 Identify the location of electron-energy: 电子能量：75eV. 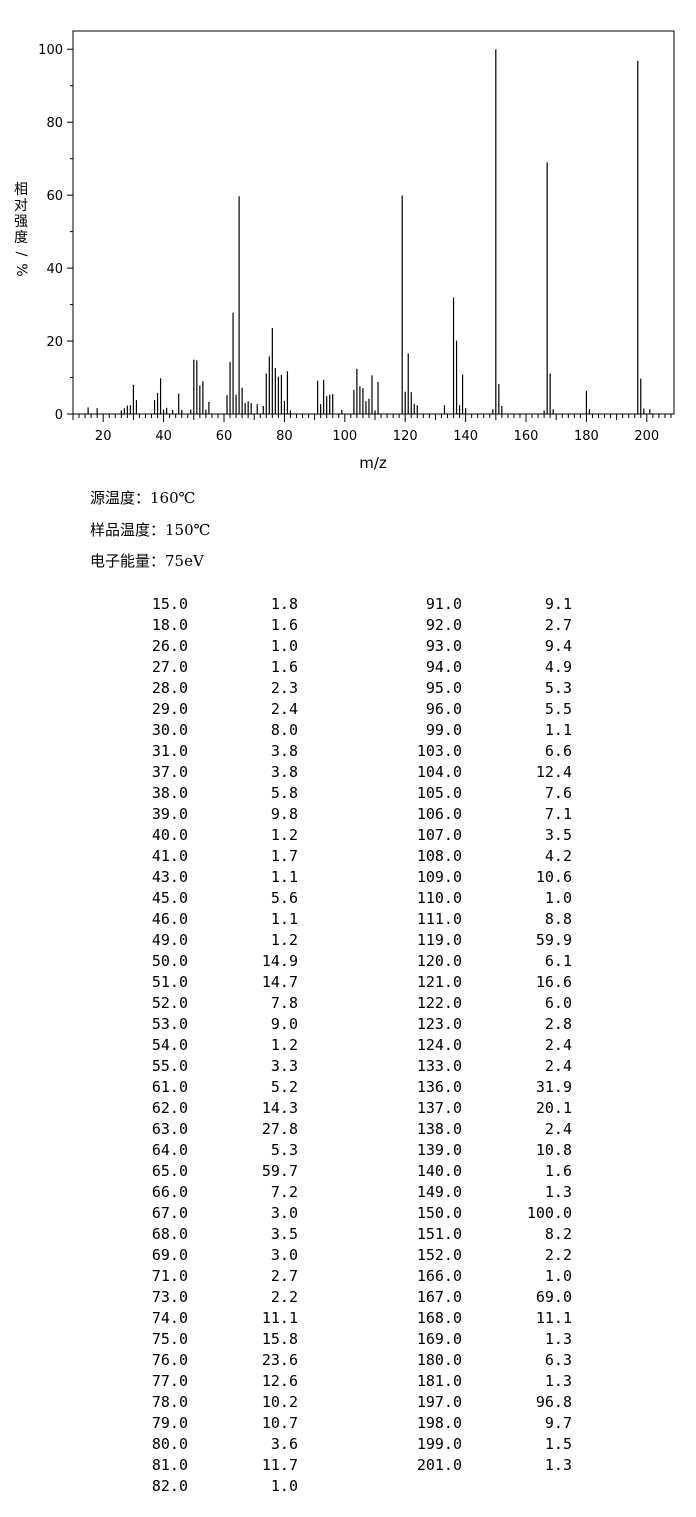
(147, 561).